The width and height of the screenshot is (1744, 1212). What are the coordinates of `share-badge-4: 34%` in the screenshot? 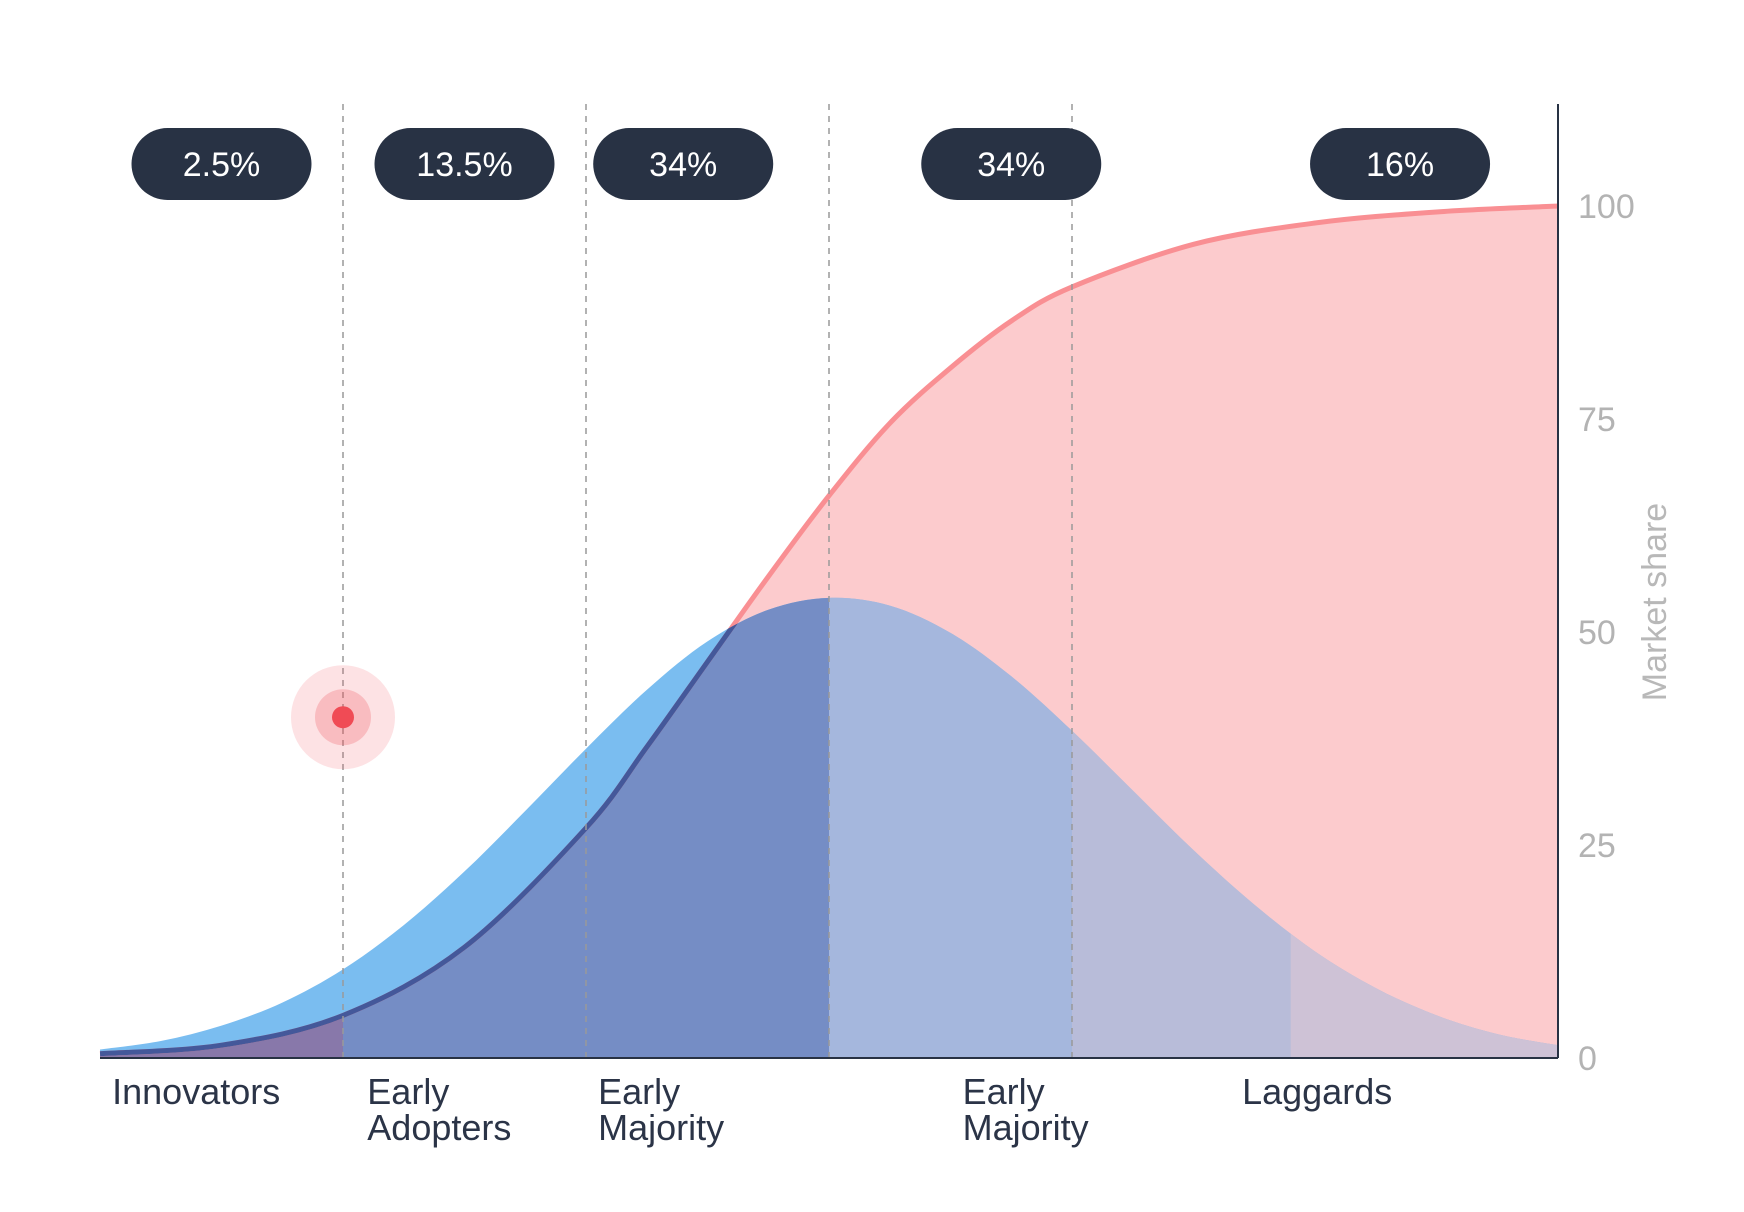 It's located at (1011, 164).